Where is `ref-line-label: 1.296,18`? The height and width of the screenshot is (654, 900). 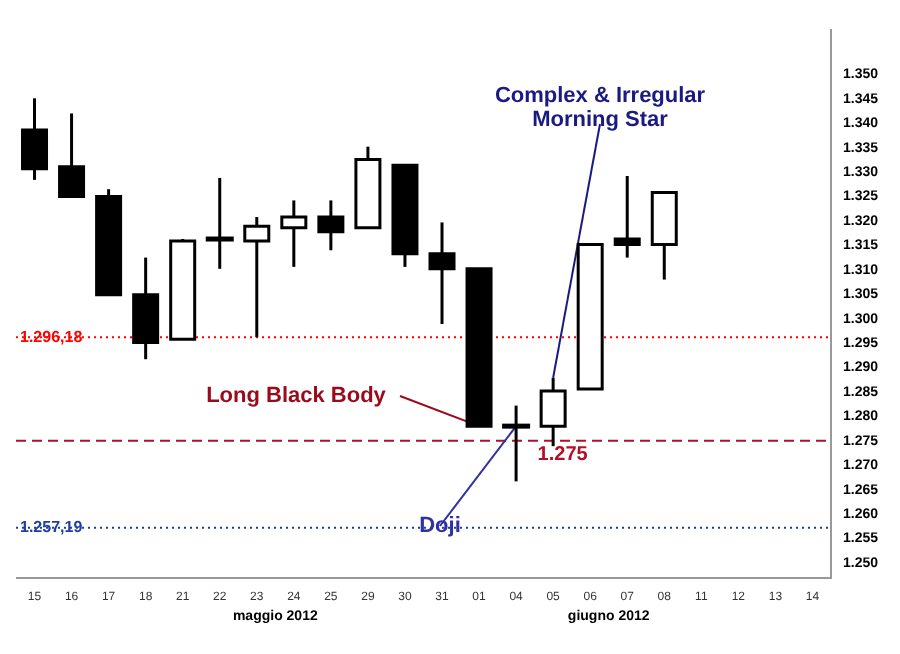 ref-line-label: 1.296,18 is located at coordinates (52, 336).